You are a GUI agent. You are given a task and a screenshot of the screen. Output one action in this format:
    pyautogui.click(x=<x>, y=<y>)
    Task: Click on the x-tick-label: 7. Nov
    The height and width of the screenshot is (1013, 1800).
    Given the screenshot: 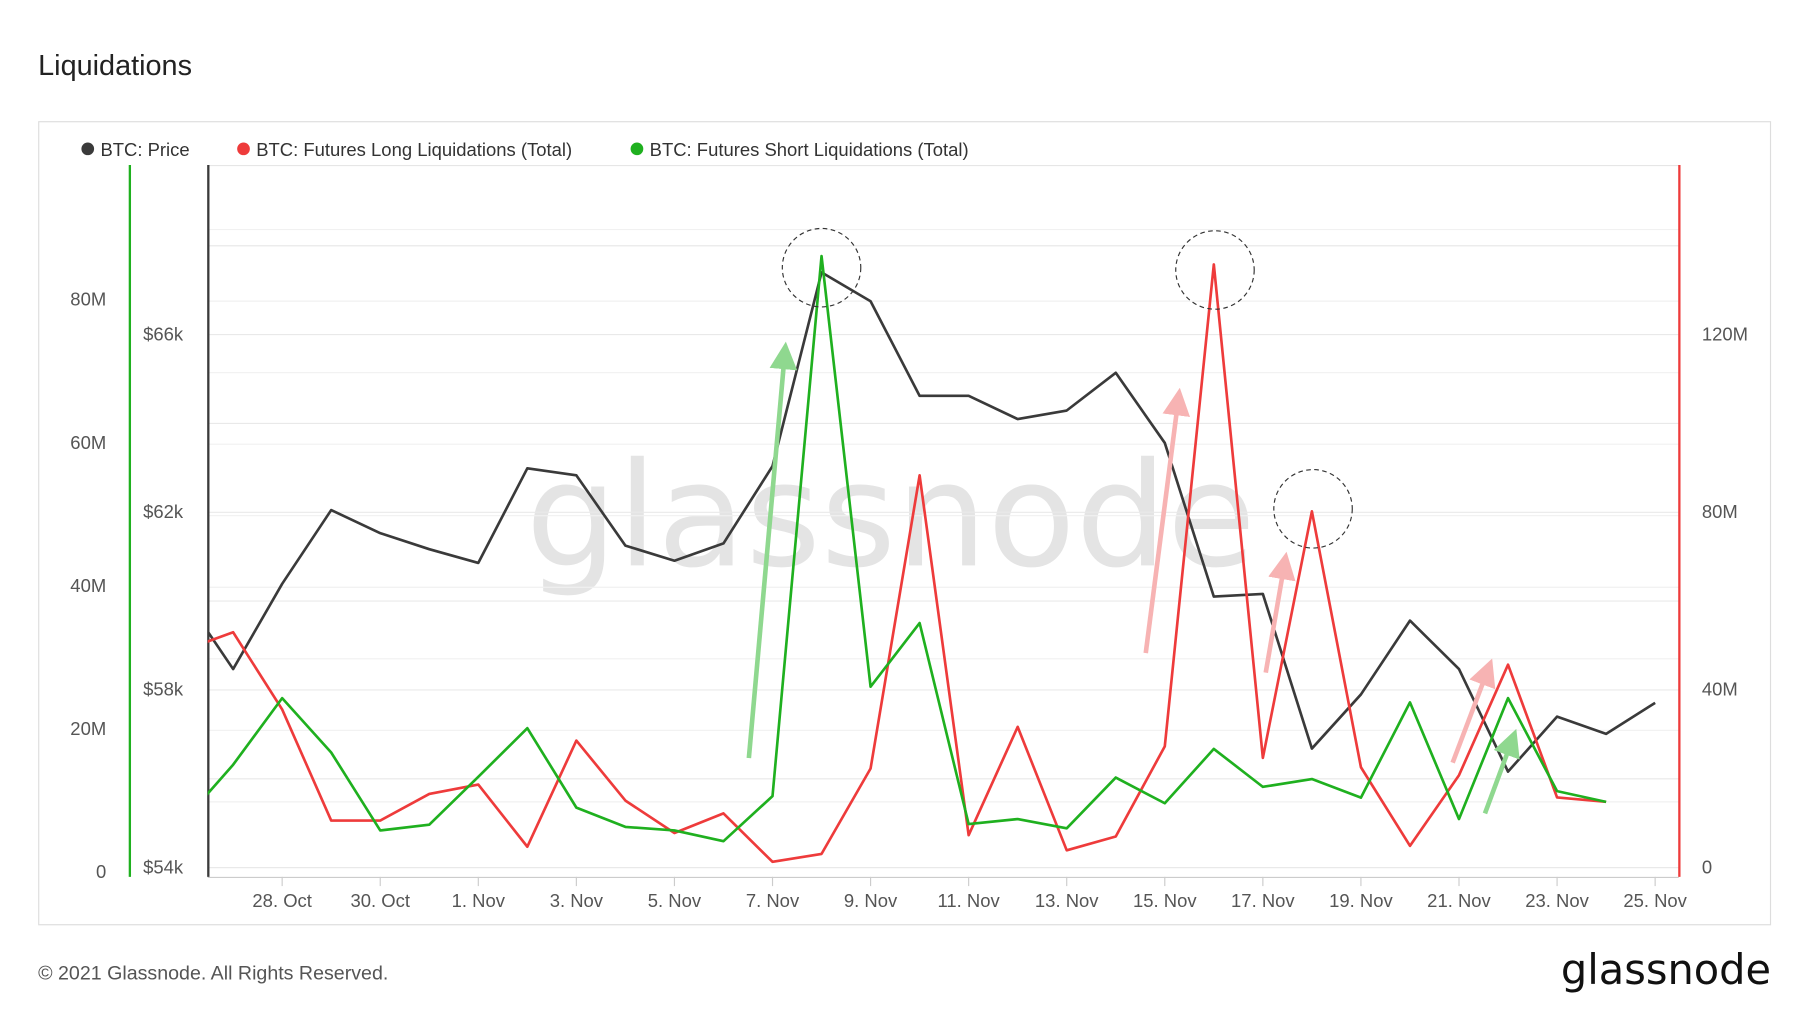 What is the action you would take?
    pyautogui.click(x=773, y=900)
    